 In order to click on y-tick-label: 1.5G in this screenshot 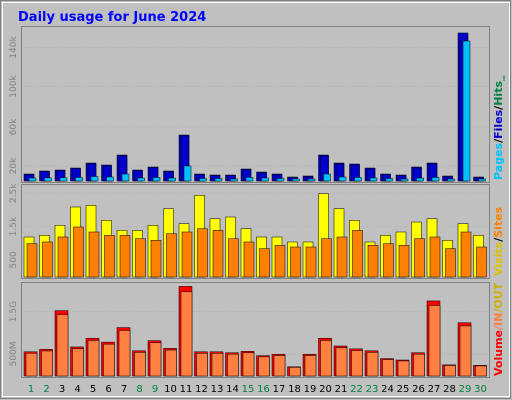, I will do `click(14, 311)`.